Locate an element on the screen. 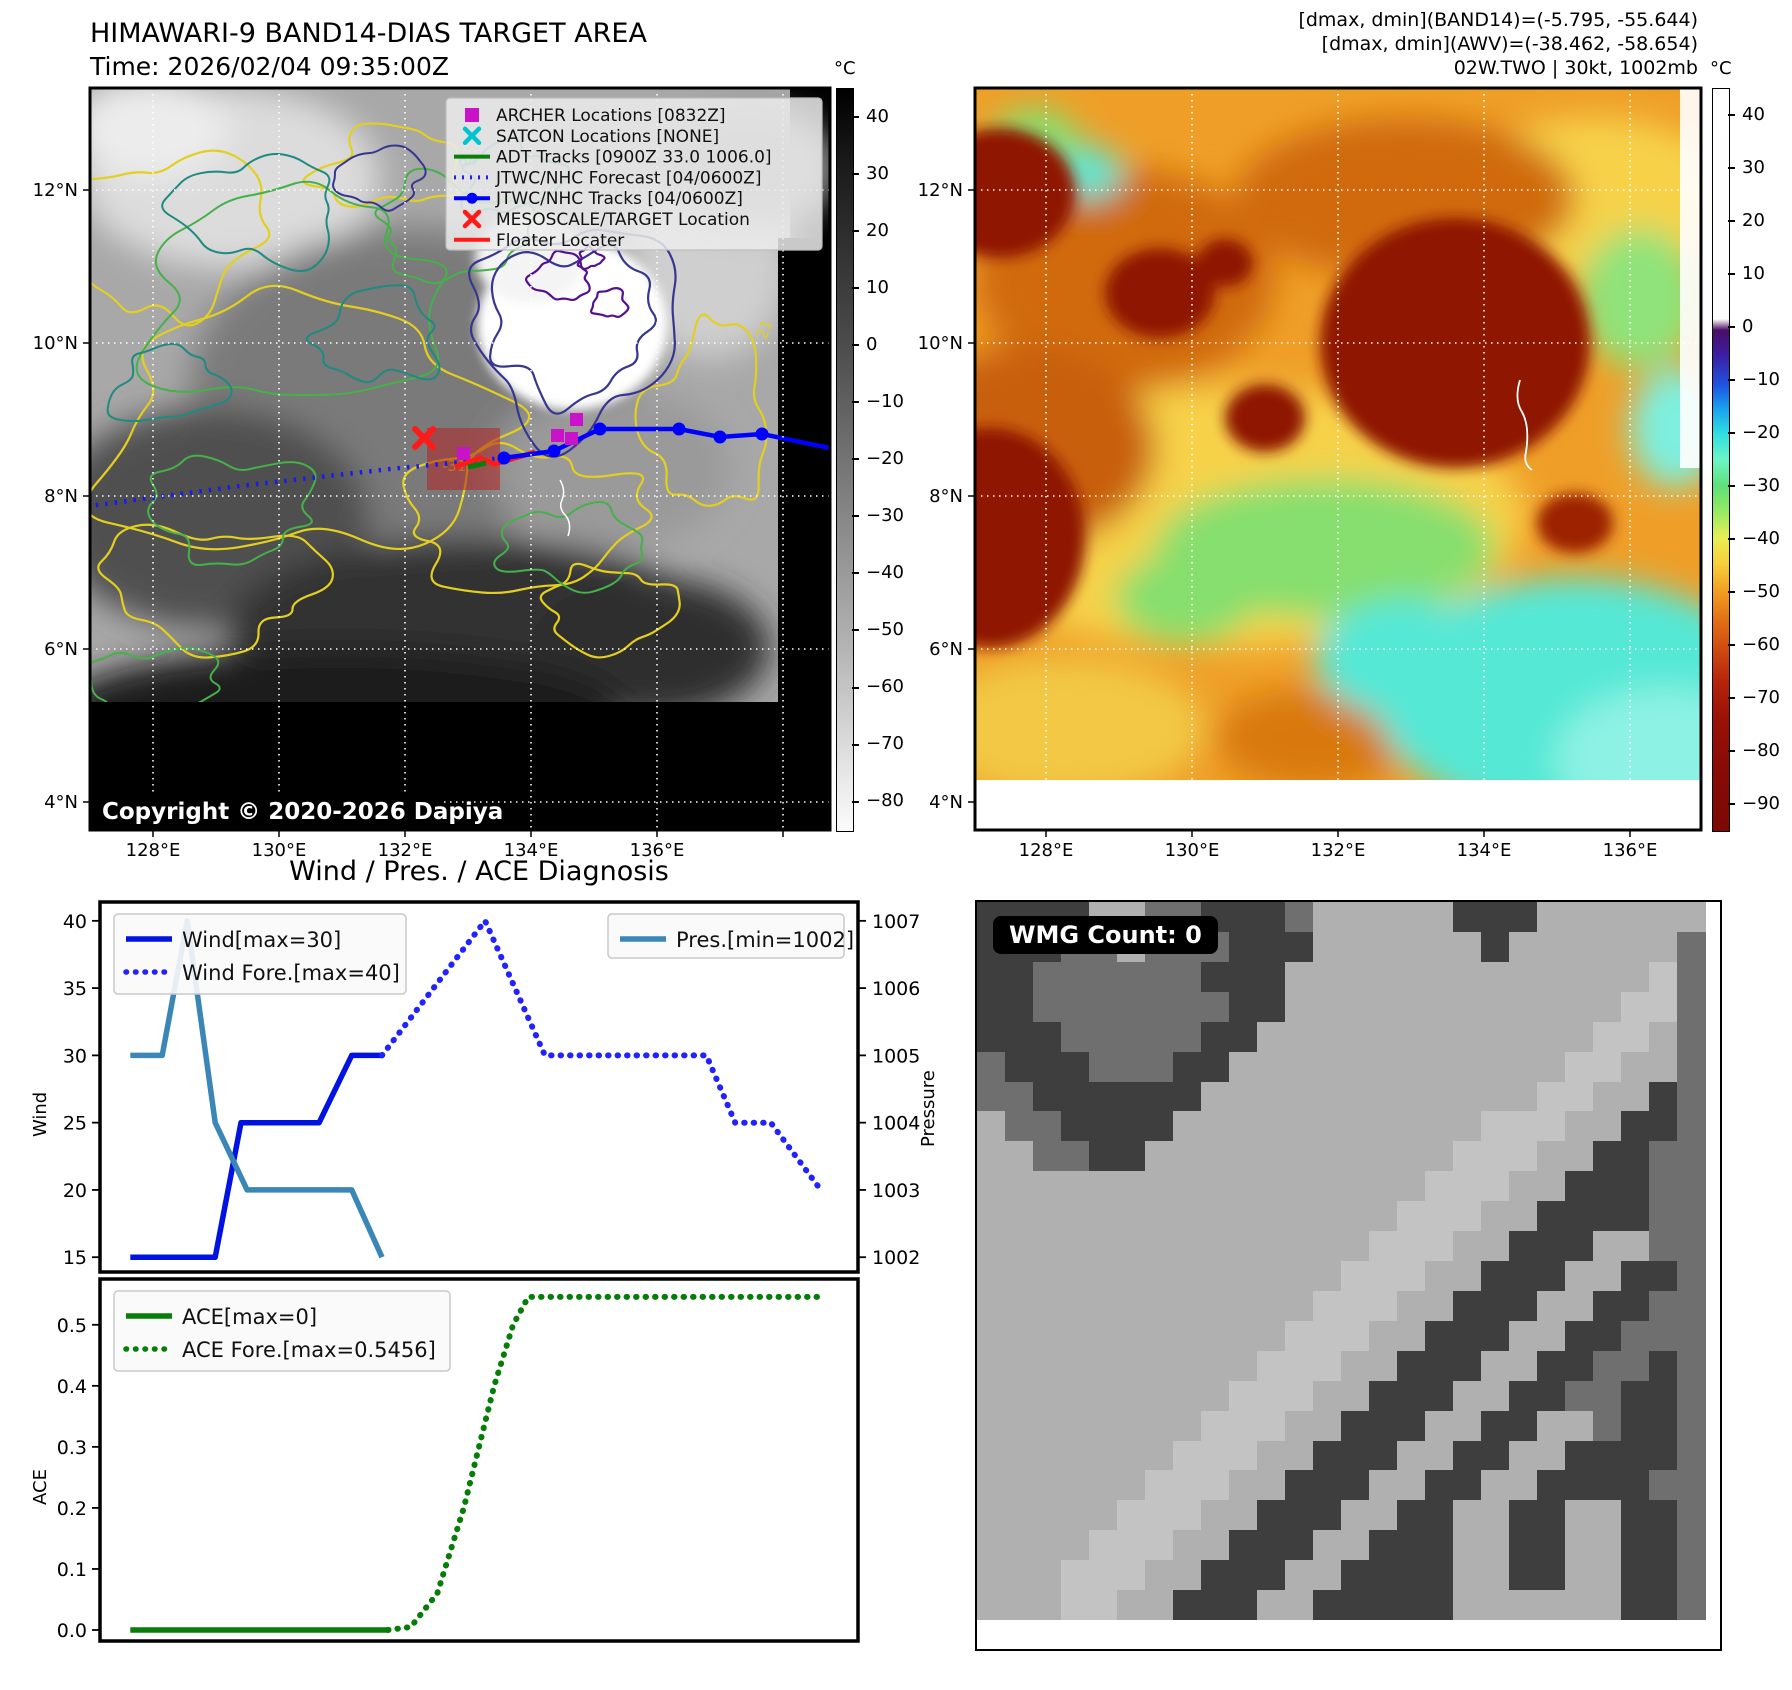 This screenshot has width=1792, height=1690. ace-tick-label: 0.0 is located at coordinates (72, 1631).